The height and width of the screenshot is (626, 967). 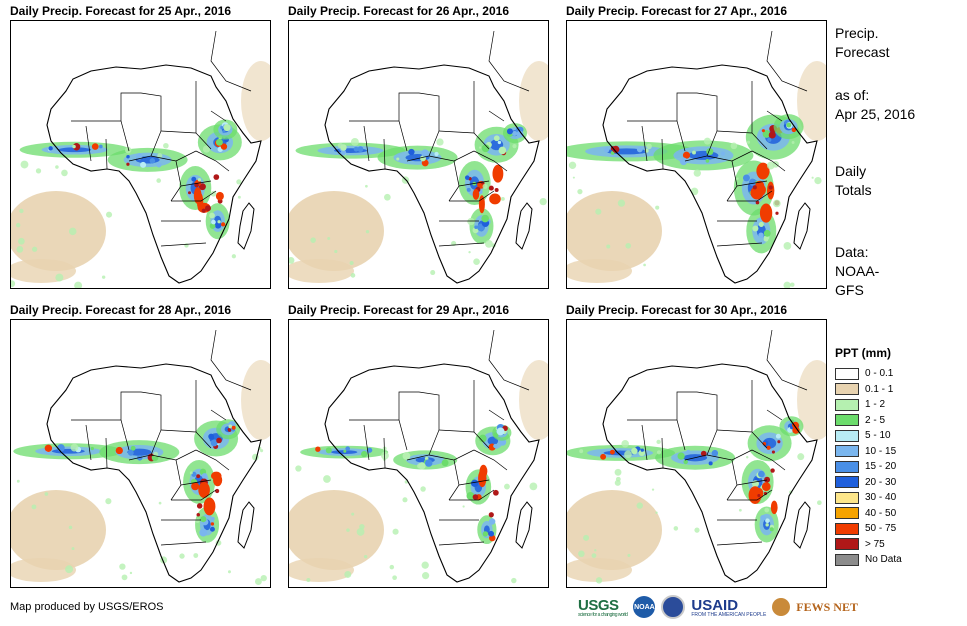 I want to click on info-data-source: Data: NOAA- GFS, so click(x=857, y=271).